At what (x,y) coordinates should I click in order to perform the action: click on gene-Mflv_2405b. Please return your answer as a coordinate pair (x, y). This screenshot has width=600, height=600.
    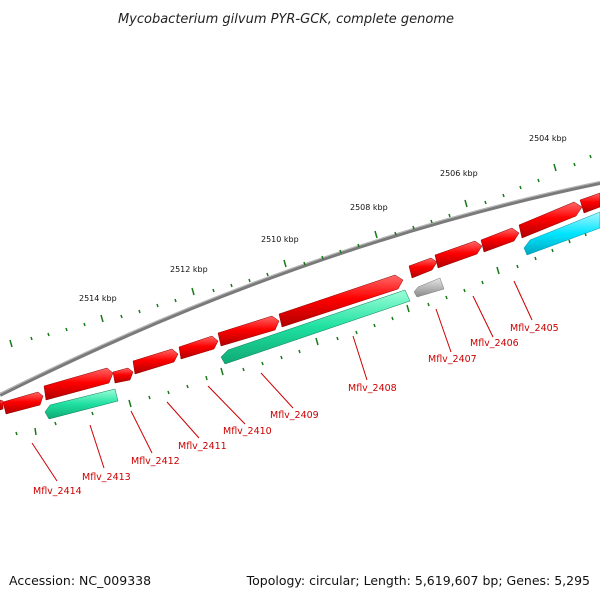
    Looking at the image, I should click on (589, 203).